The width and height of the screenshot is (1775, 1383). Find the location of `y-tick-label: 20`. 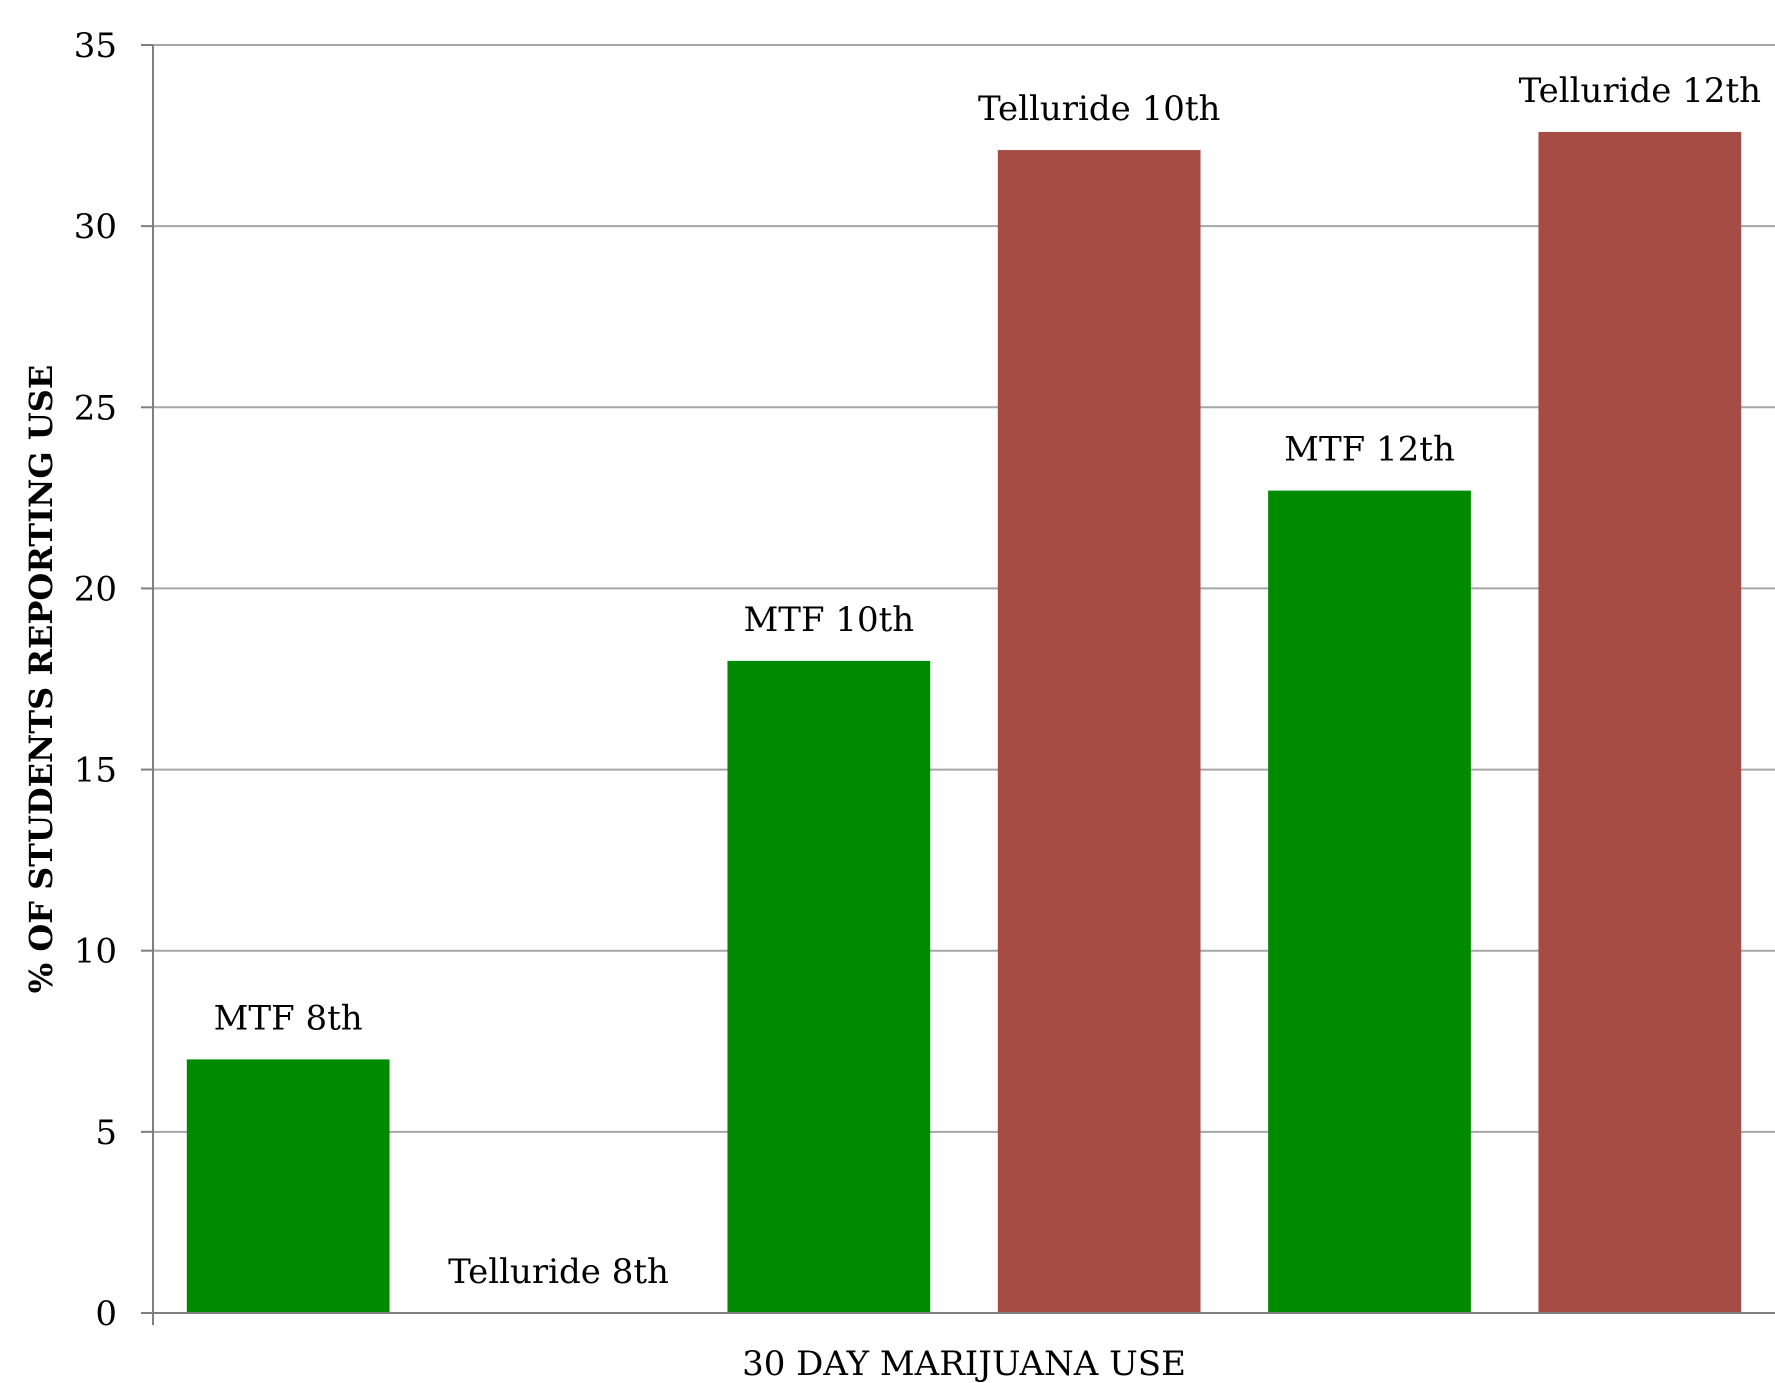

y-tick-label: 20 is located at coordinates (95, 589).